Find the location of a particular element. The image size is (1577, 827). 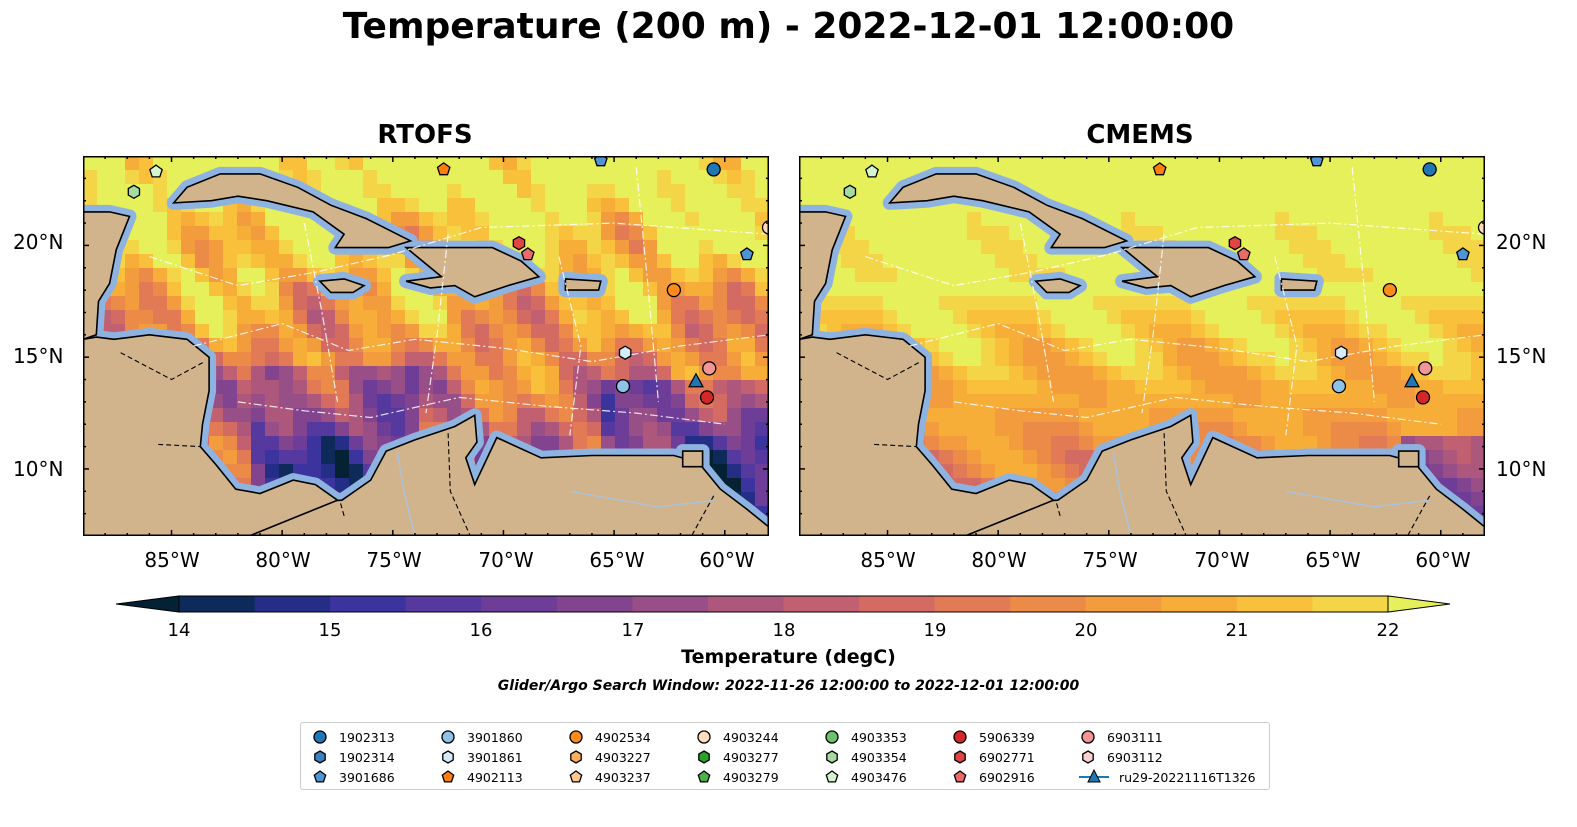

temperature-colorbar is located at coordinates (783, 604).